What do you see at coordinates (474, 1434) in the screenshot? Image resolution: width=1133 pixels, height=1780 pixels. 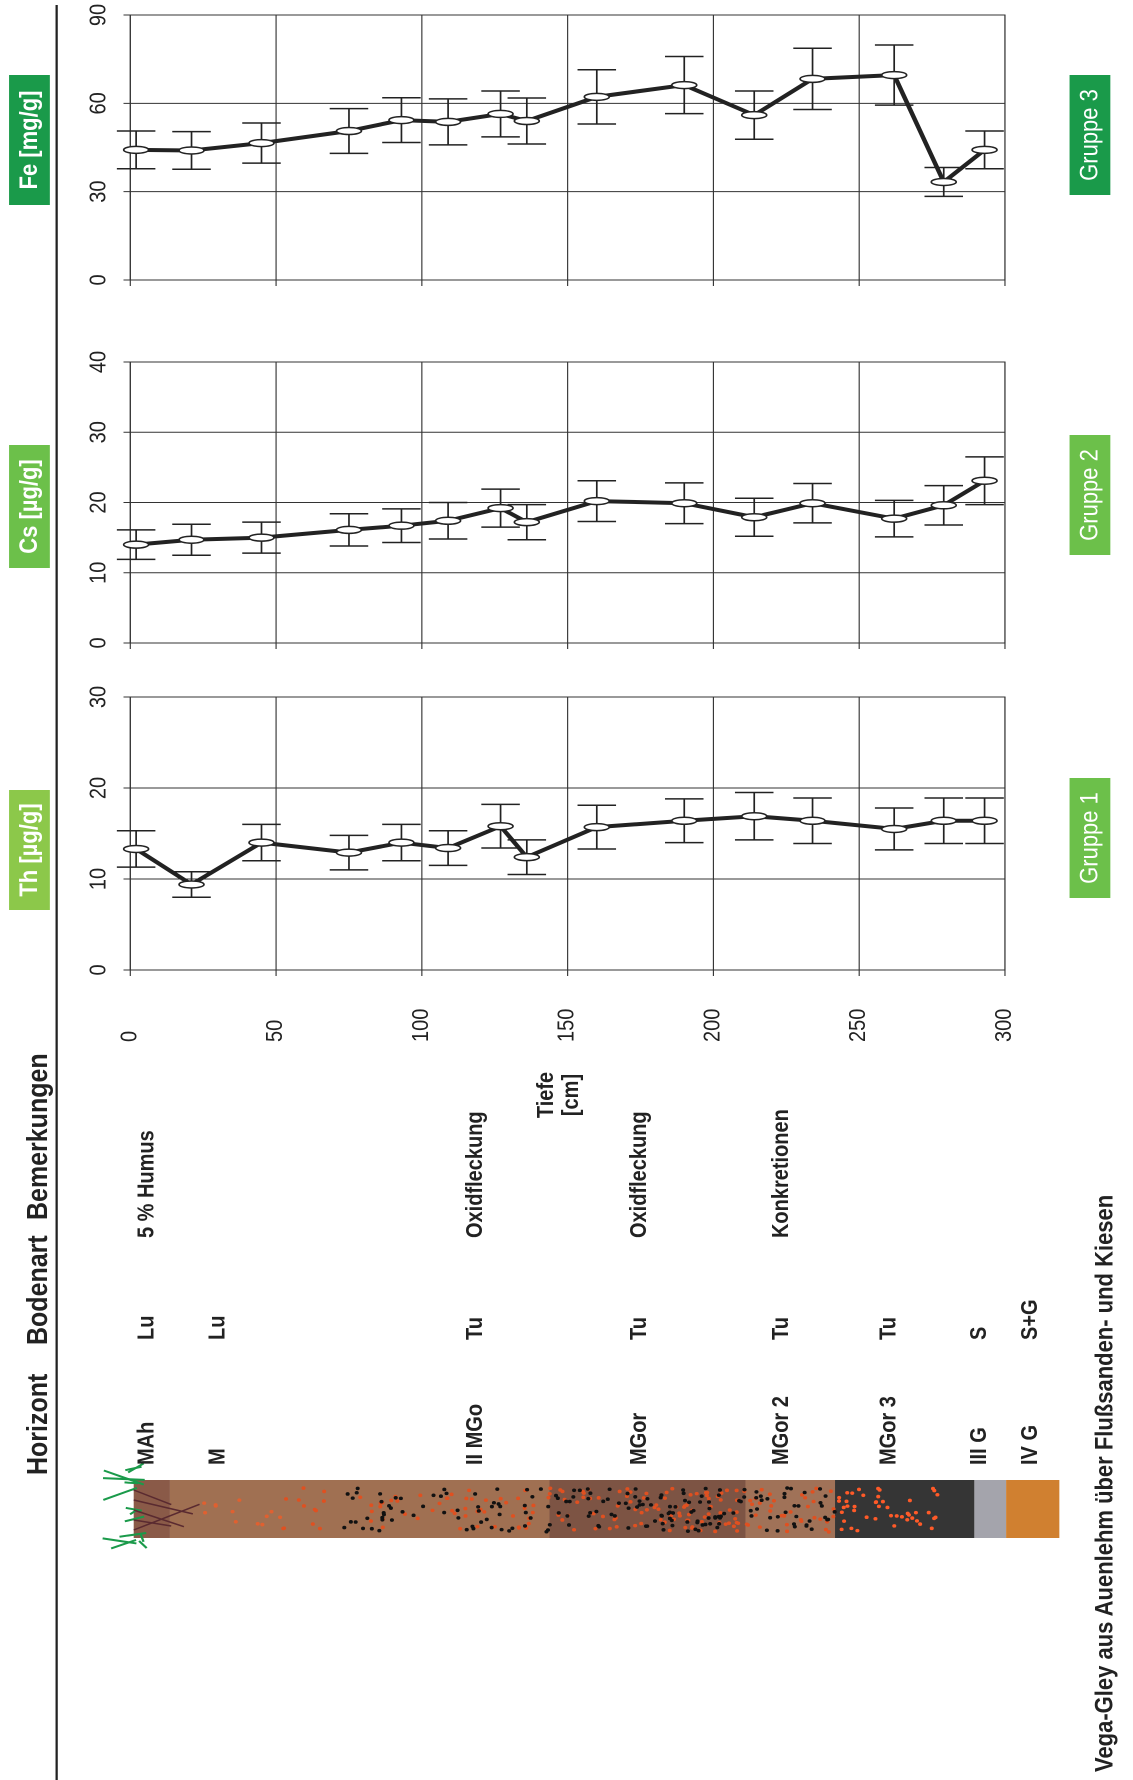 I see `horizon: II MGo` at bounding box center [474, 1434].